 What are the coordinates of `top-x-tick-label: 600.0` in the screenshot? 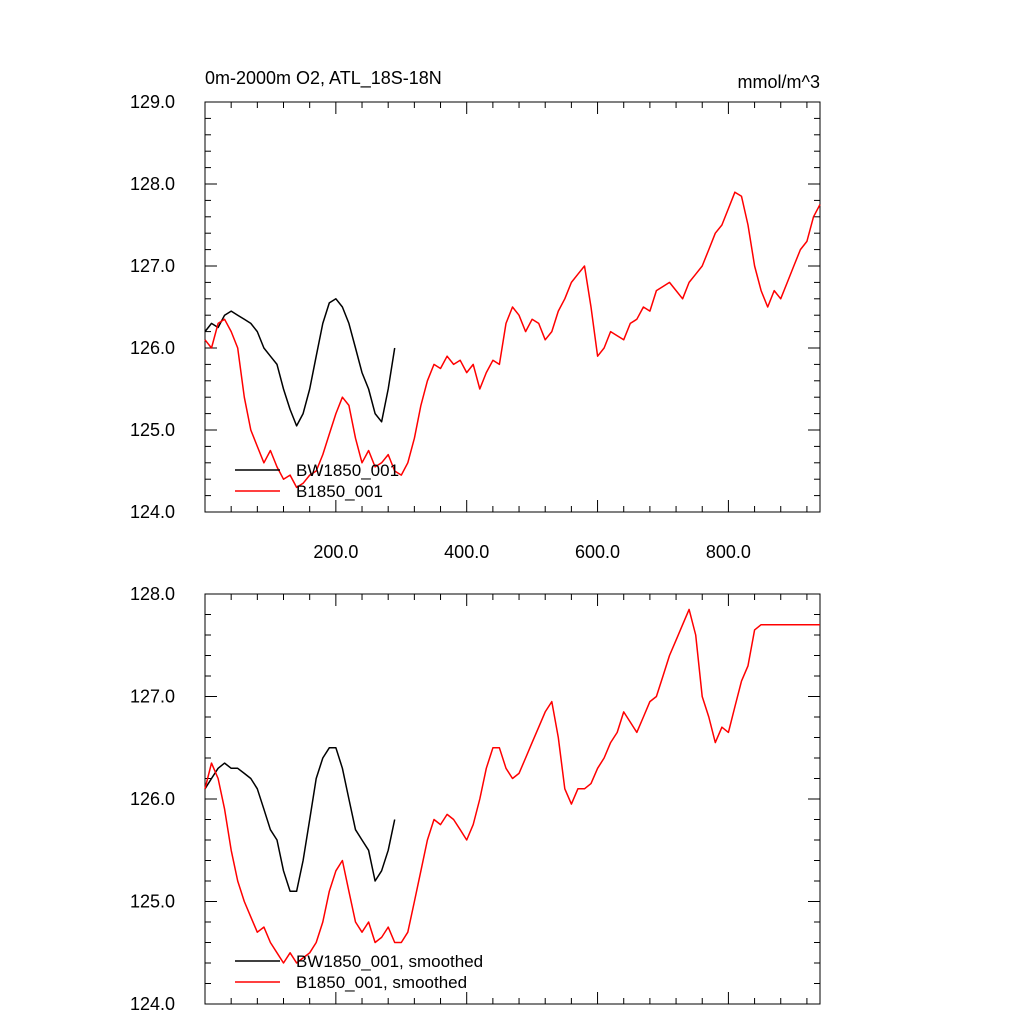 It's located at (597, 552).